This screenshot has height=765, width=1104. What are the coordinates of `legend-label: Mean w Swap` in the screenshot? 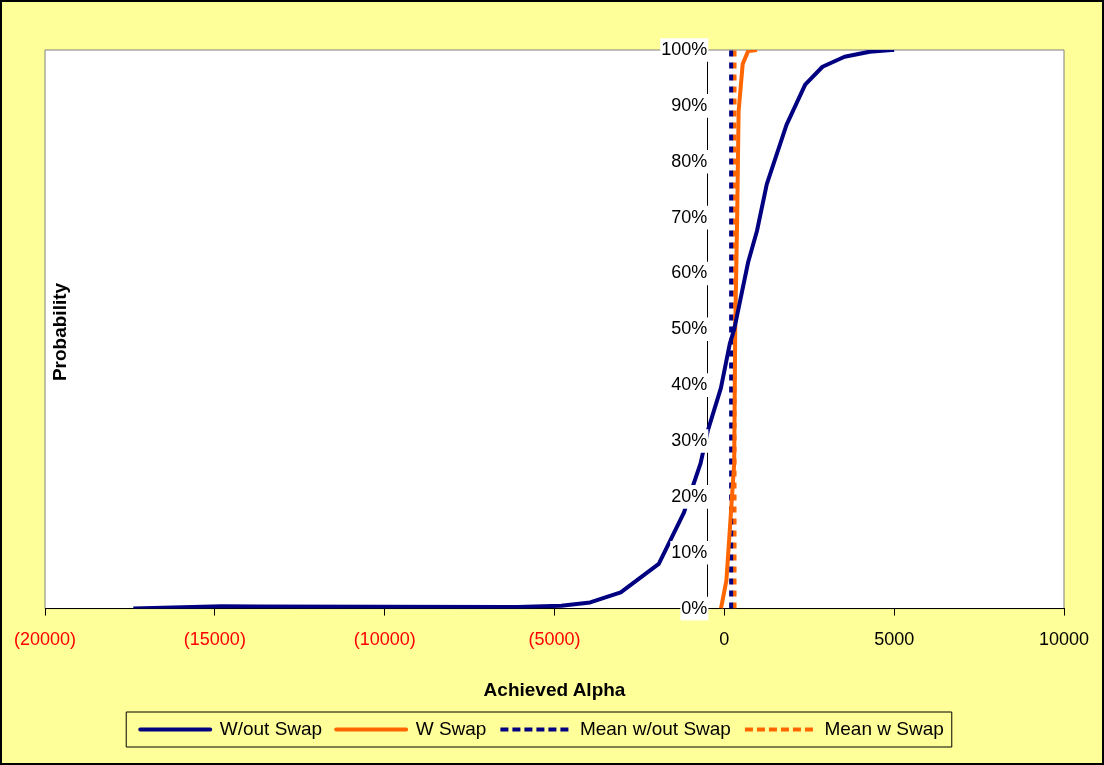 It's located at (884, 728).